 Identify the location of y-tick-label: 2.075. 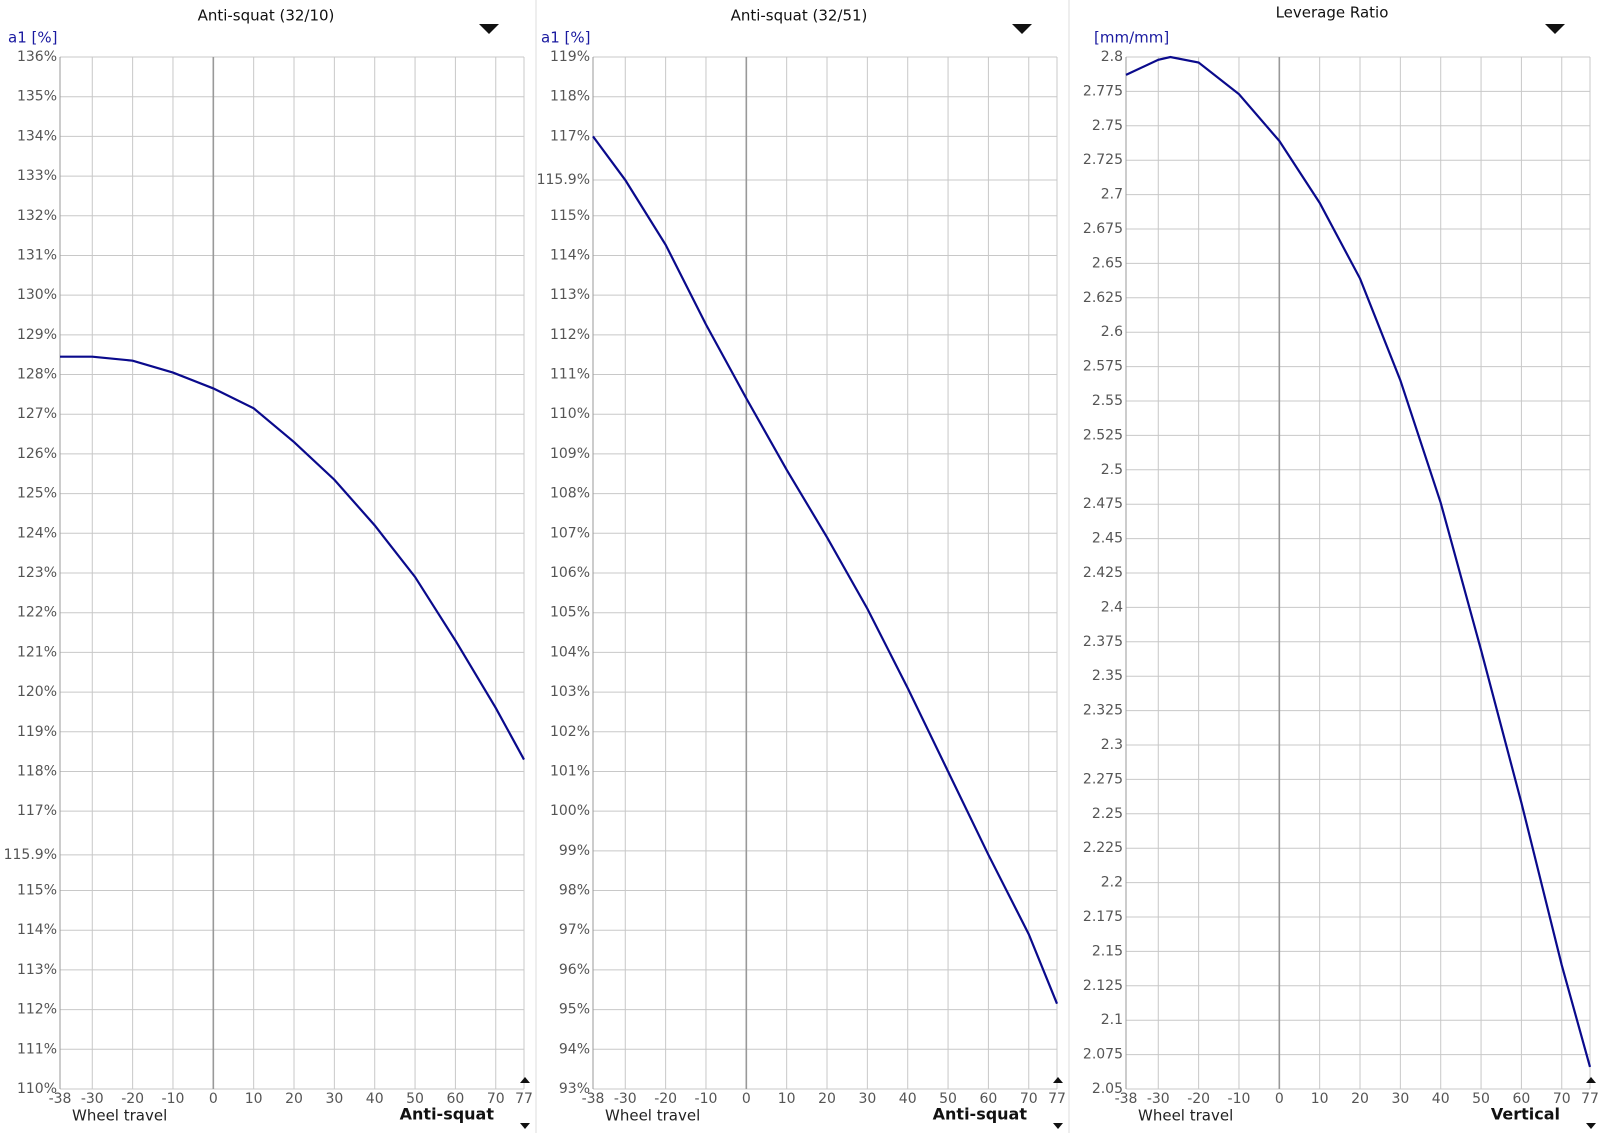
(1103, 1055).